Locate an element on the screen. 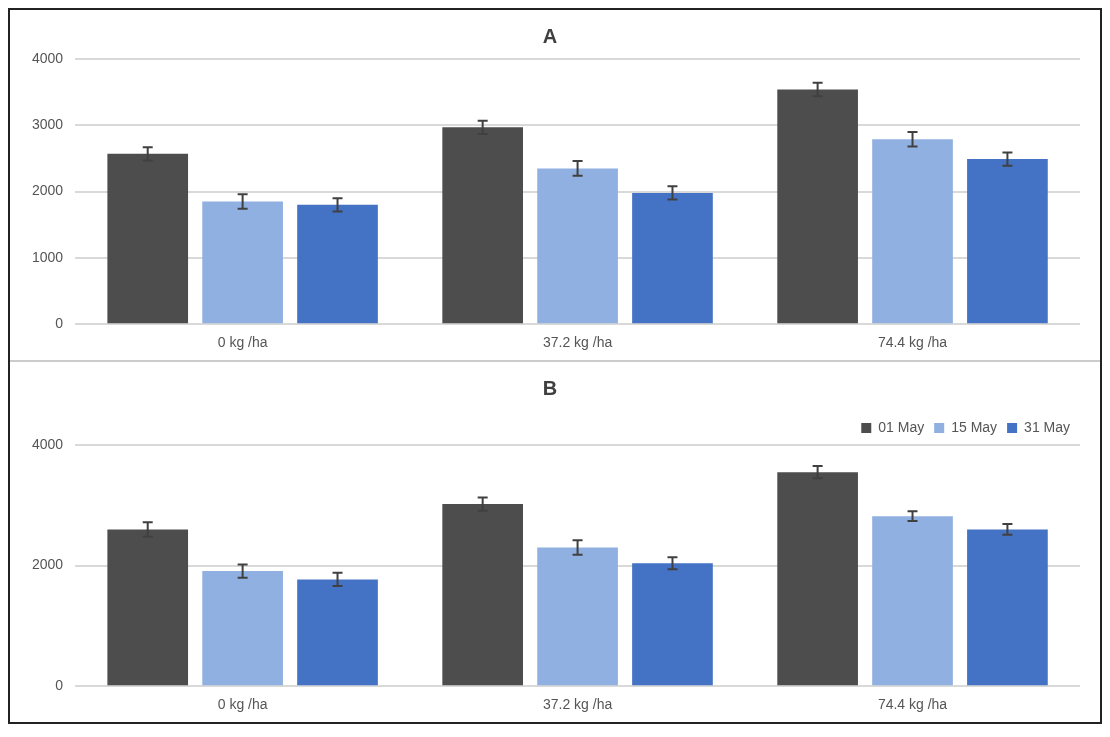  y-tick-label: 1000 is located at coordinates (47, 256).